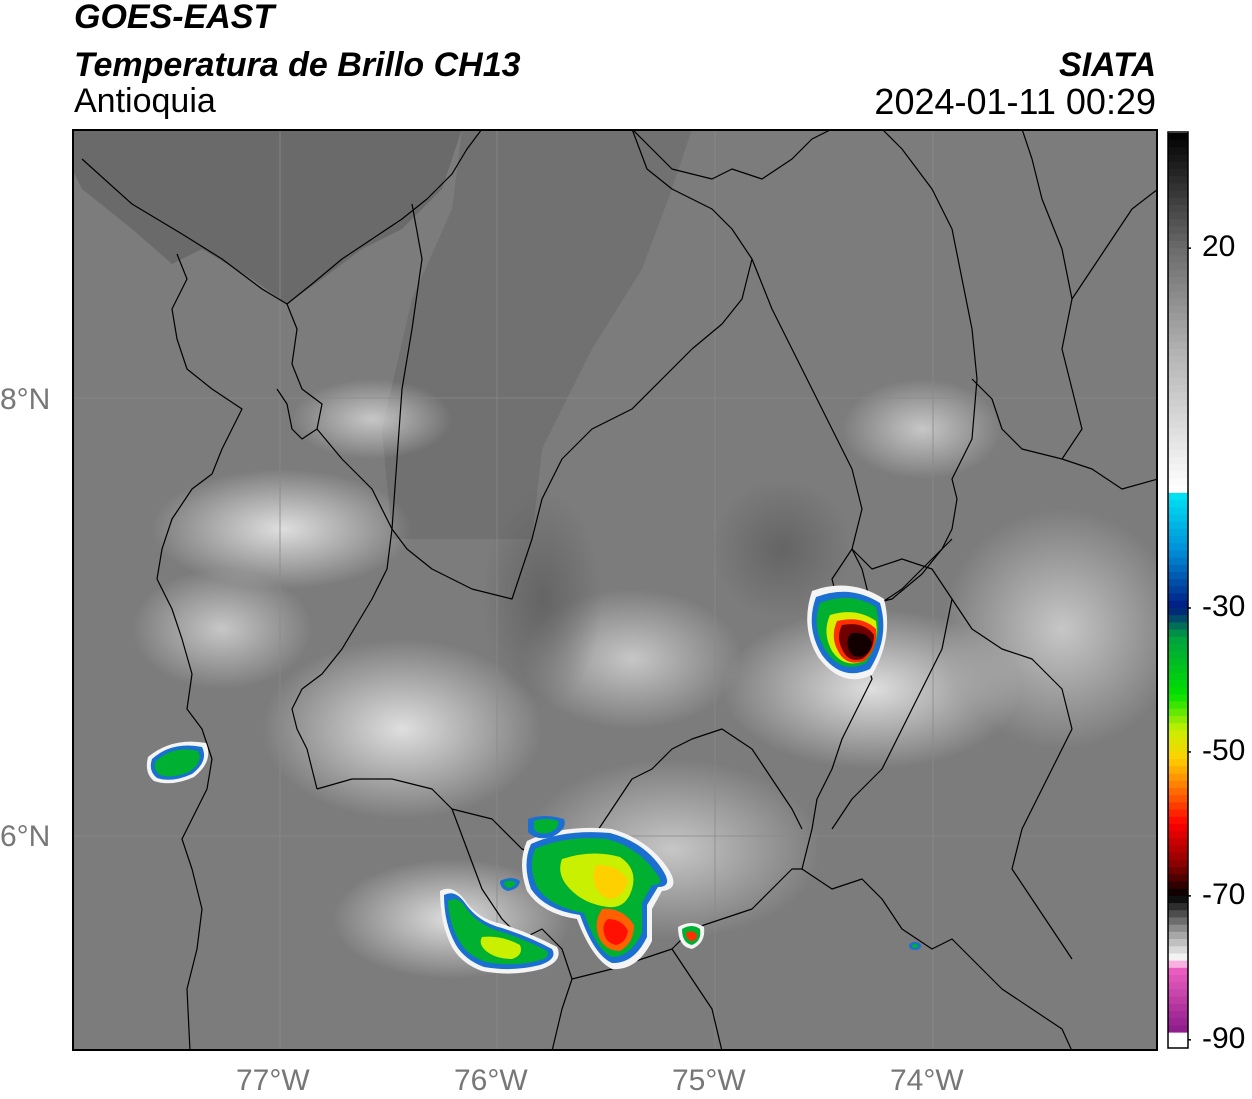 The height and width of the screenshot is (1099, 1252). What do you see at coordinates (1219, 247) in the screenshot?
I see `colorbar-tick-label: 20` at bounding box center [1219, 247].